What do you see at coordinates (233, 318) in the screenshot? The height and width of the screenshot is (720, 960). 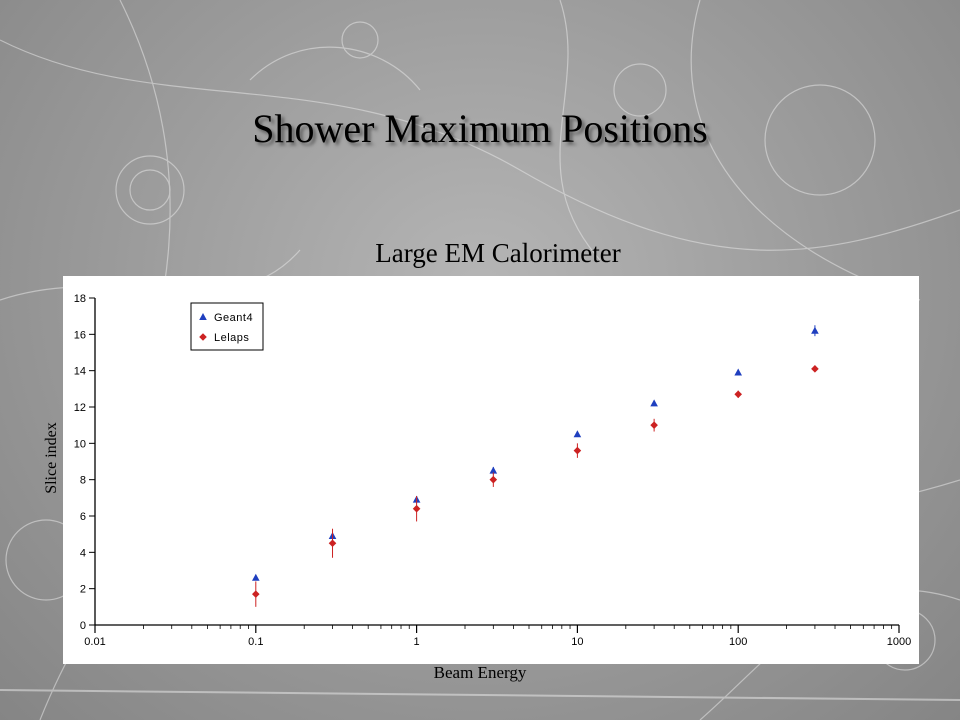 I see `legend-label: Geant4` at bounding box center [233, 318].